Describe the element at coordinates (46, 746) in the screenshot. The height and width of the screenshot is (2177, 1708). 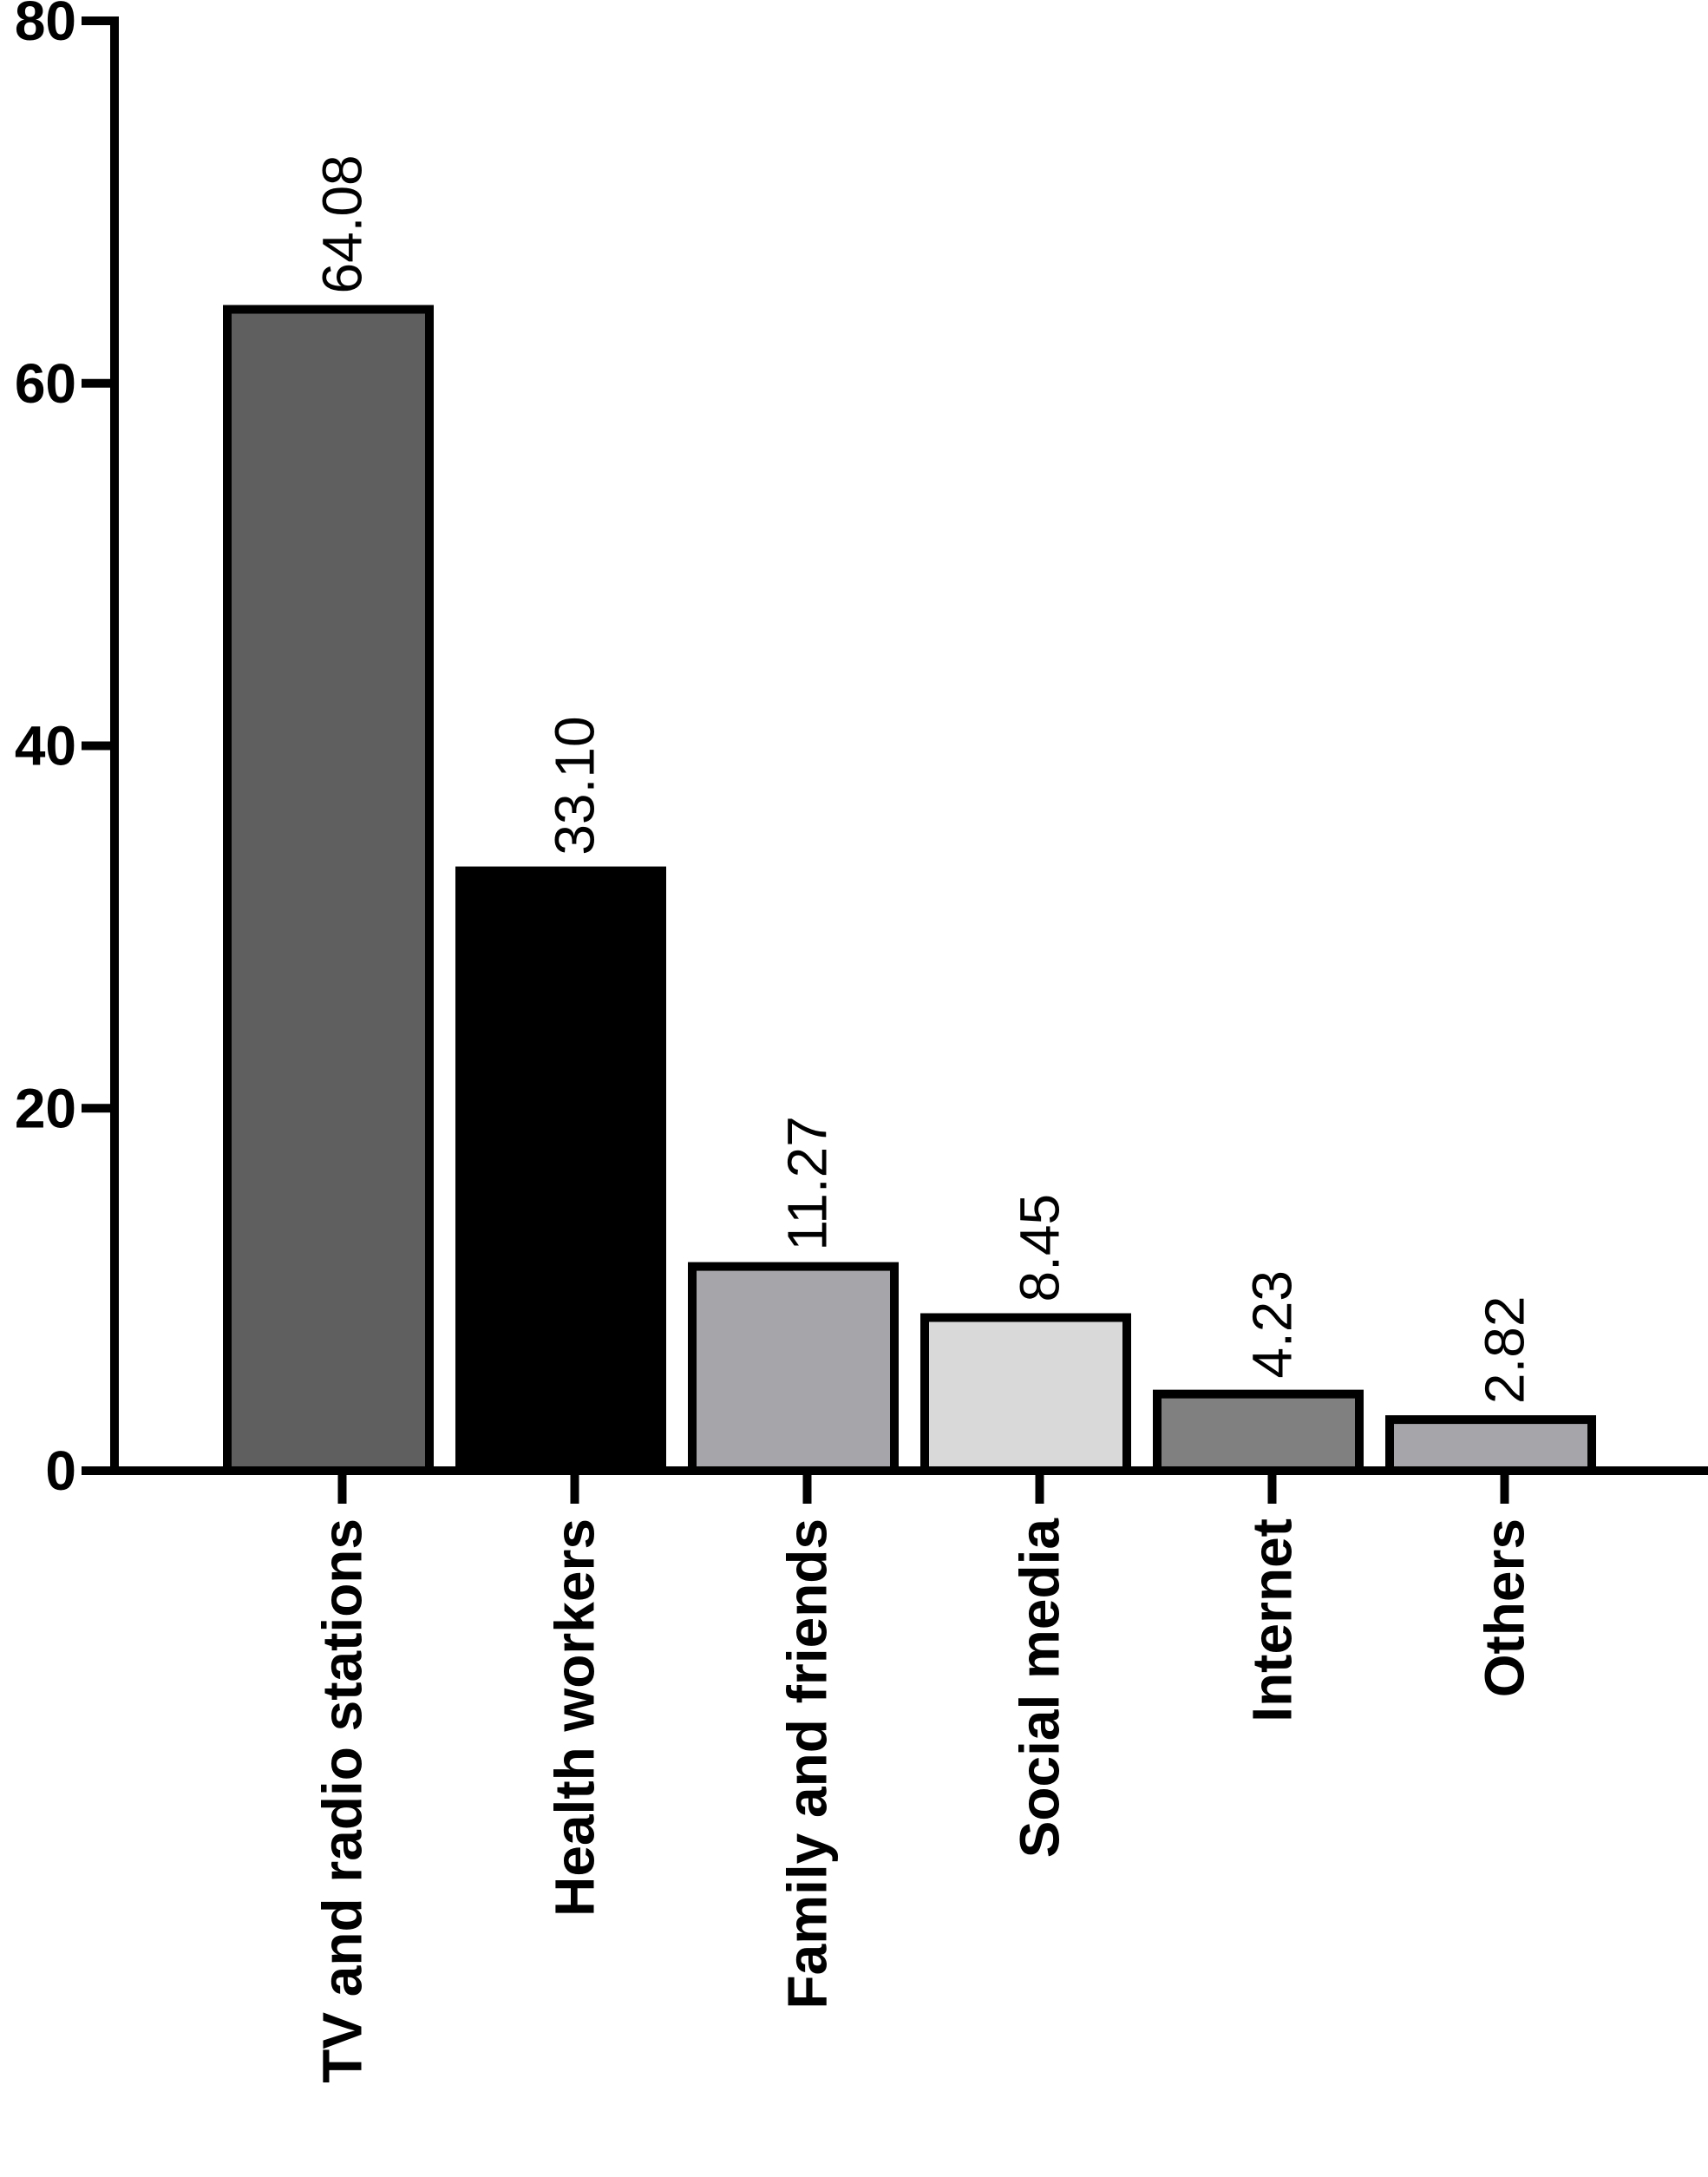
I see `y-tick-label: 40` at that location.